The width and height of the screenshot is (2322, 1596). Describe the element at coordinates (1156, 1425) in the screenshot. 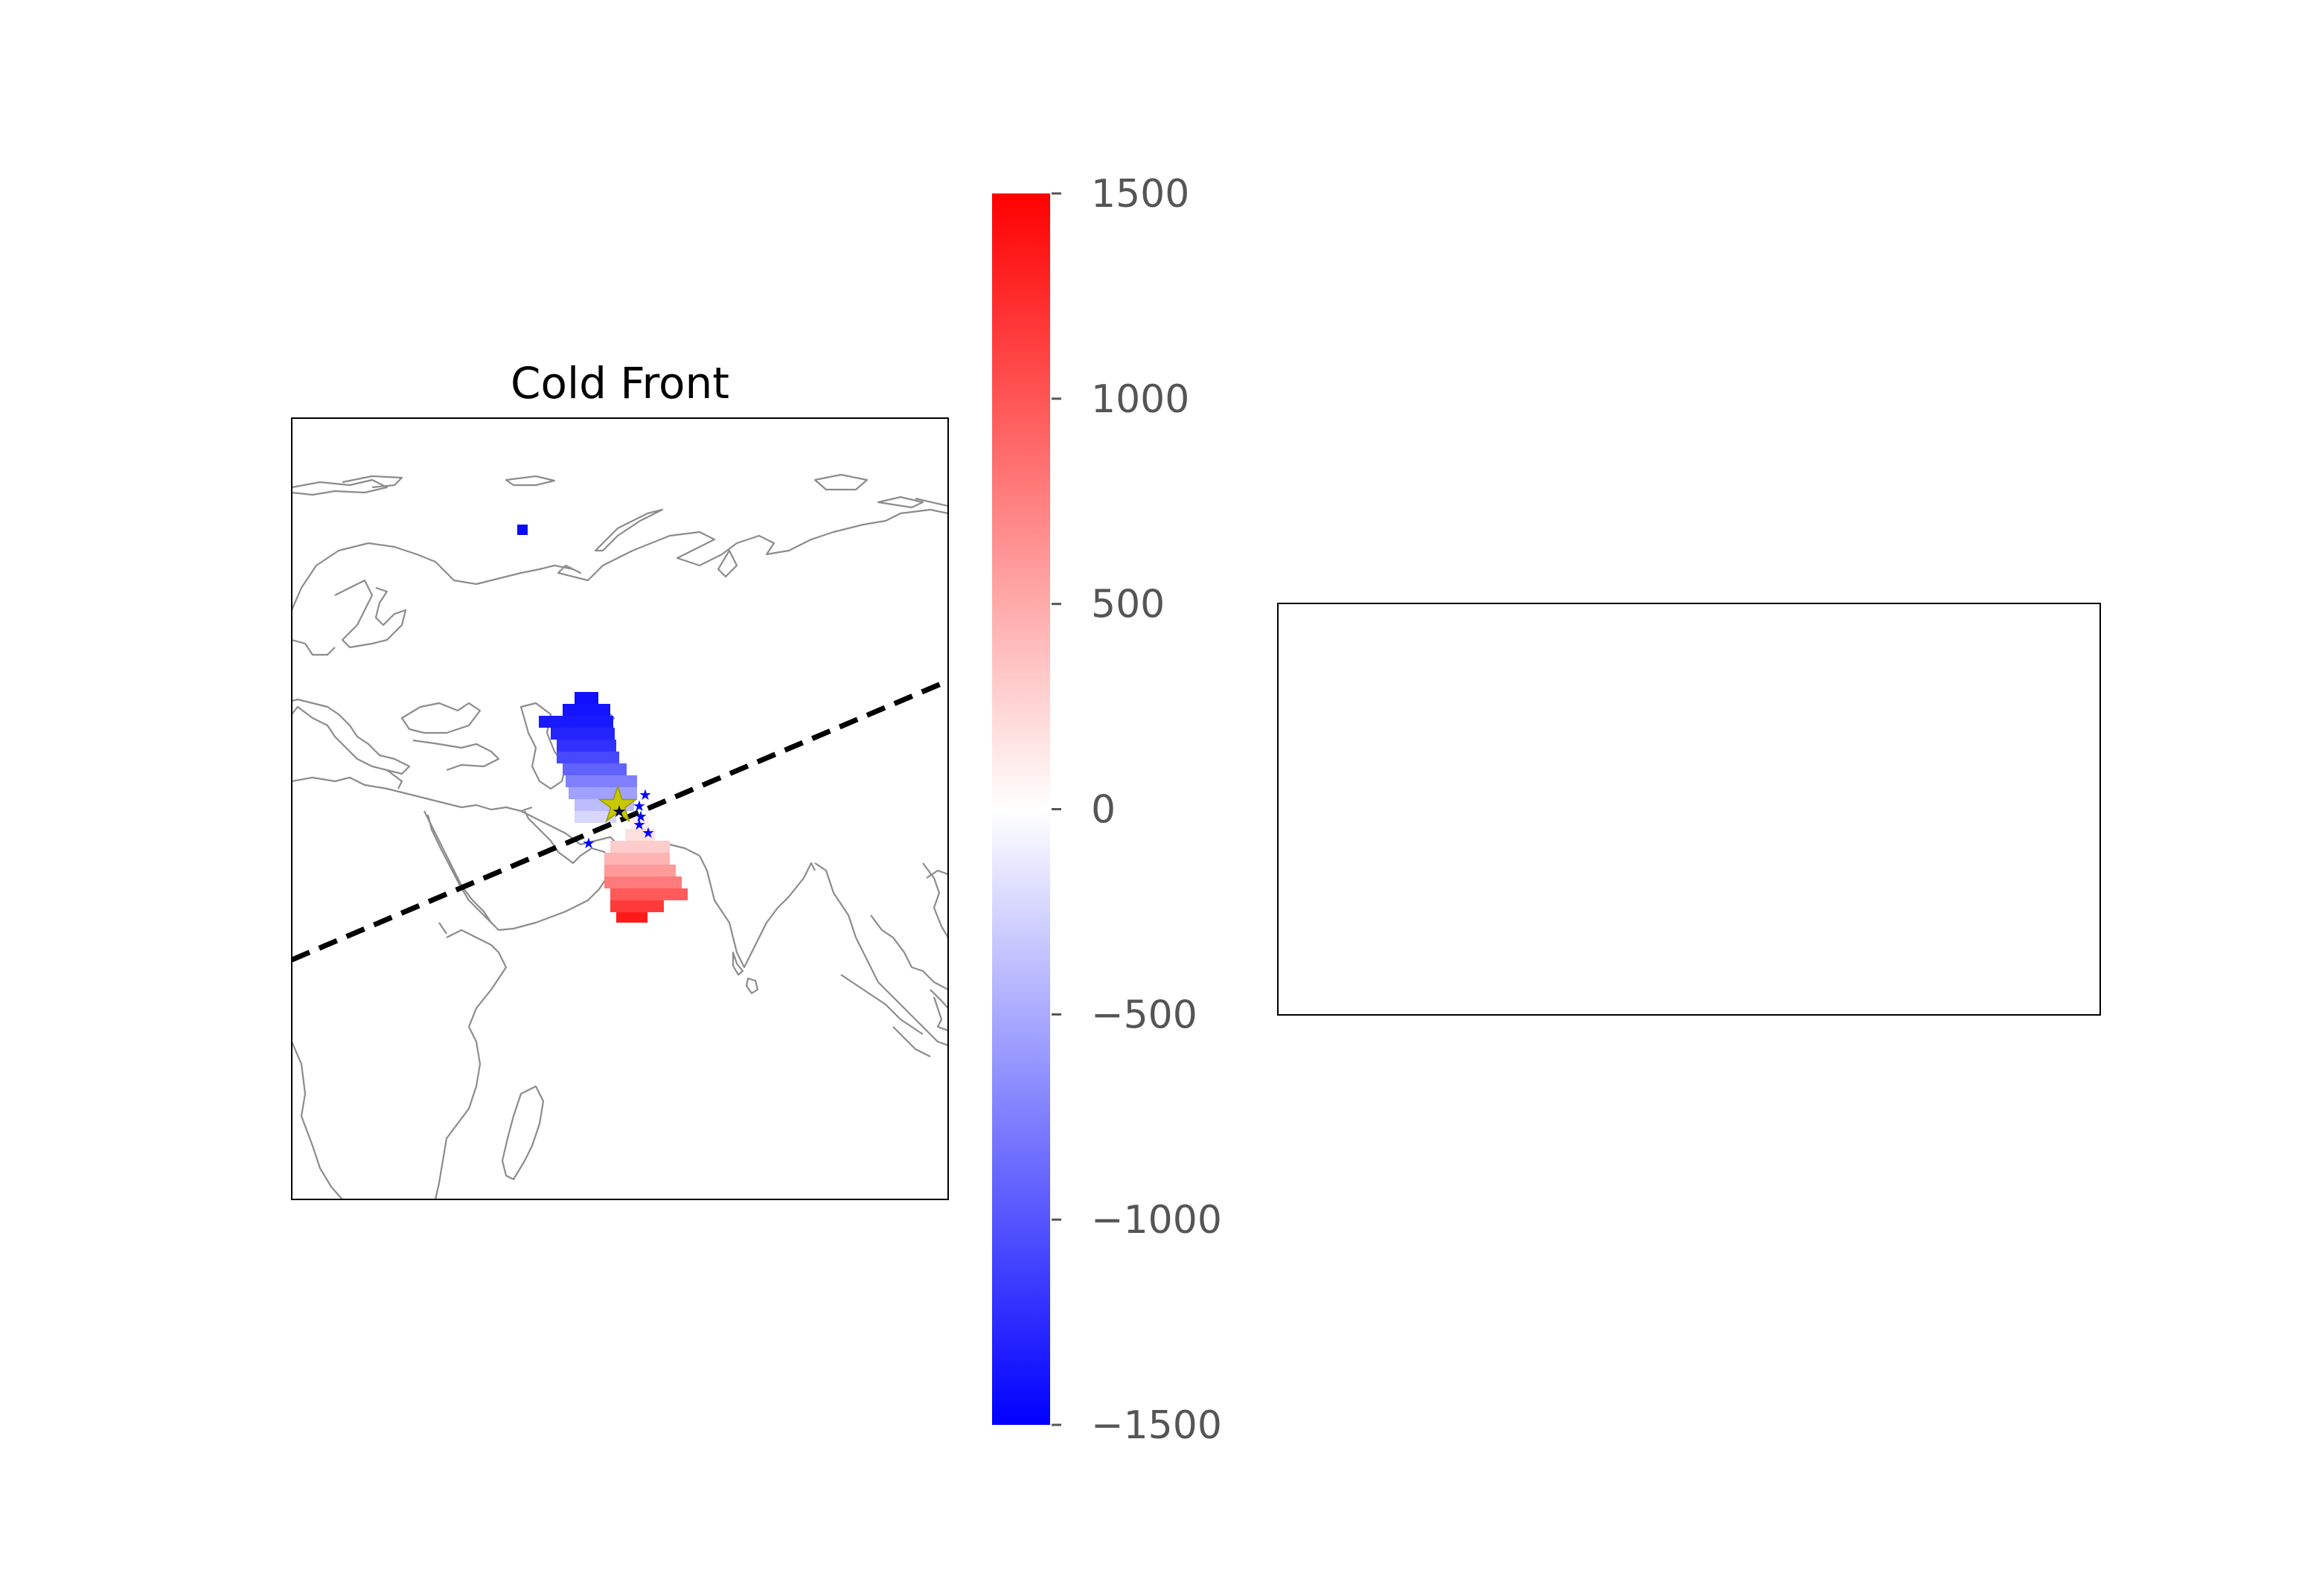

I see `colorbar-tick-label: −1500` at that location.